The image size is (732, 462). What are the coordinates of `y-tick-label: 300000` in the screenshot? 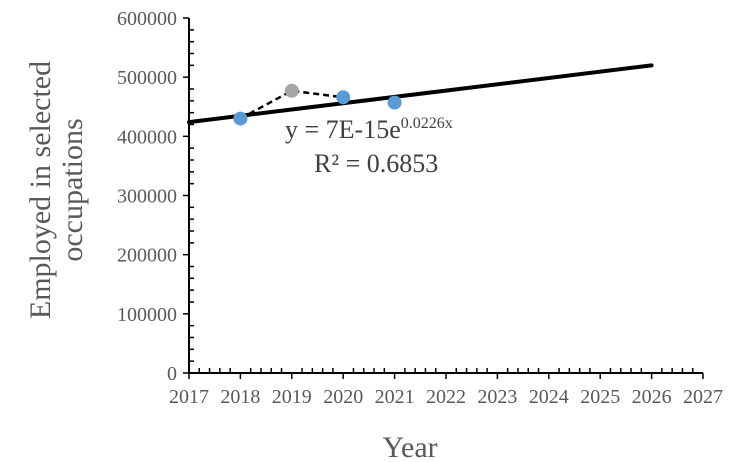 It's located at (147, 197).